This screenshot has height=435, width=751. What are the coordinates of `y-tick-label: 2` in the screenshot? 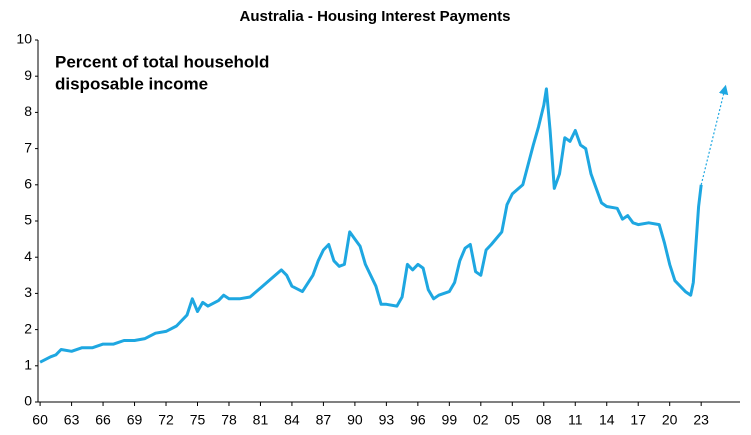 It's located at (28, 328).